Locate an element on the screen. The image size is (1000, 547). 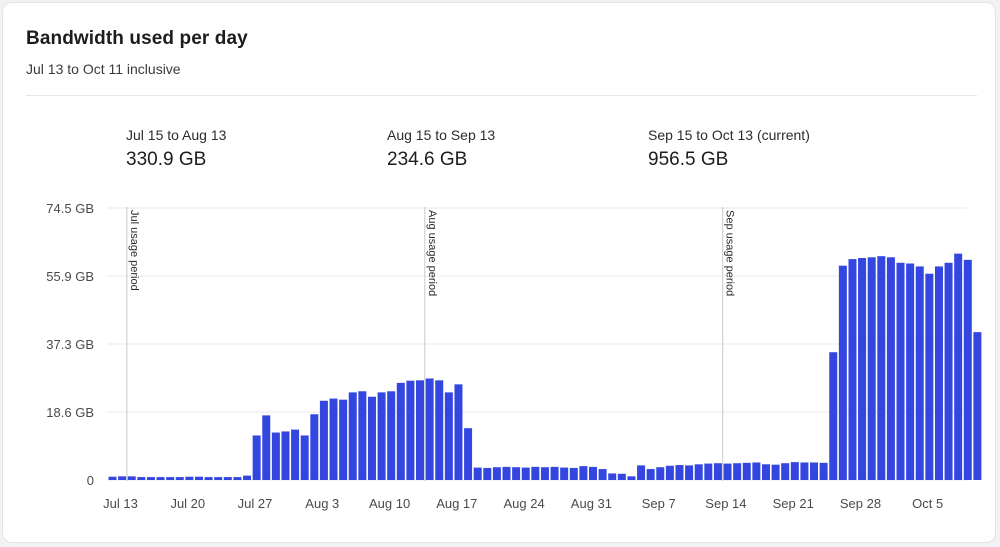
period-value: 330.9 GB is located at coordinates (166, 159).